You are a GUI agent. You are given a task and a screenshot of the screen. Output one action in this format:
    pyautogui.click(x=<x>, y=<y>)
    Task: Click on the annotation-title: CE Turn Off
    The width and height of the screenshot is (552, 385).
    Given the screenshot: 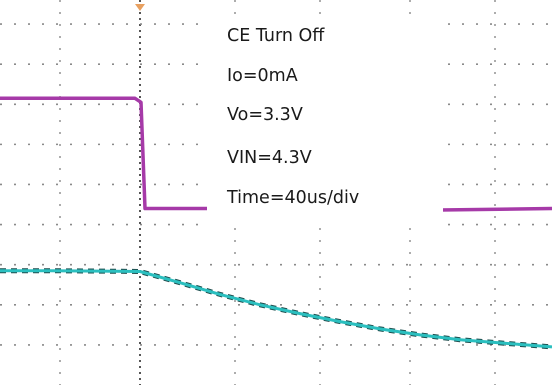 What is the action you would take?
    pyautogui.click(x=276, y=36)
    